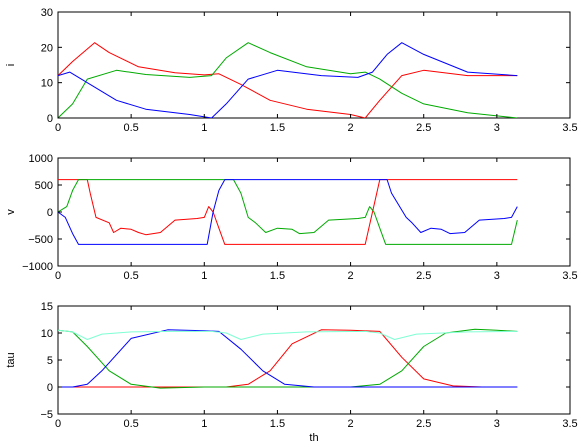 The width and height of the screenshot is (581, 447). I want to click on y-axis-label: tau, so click(11, 359).